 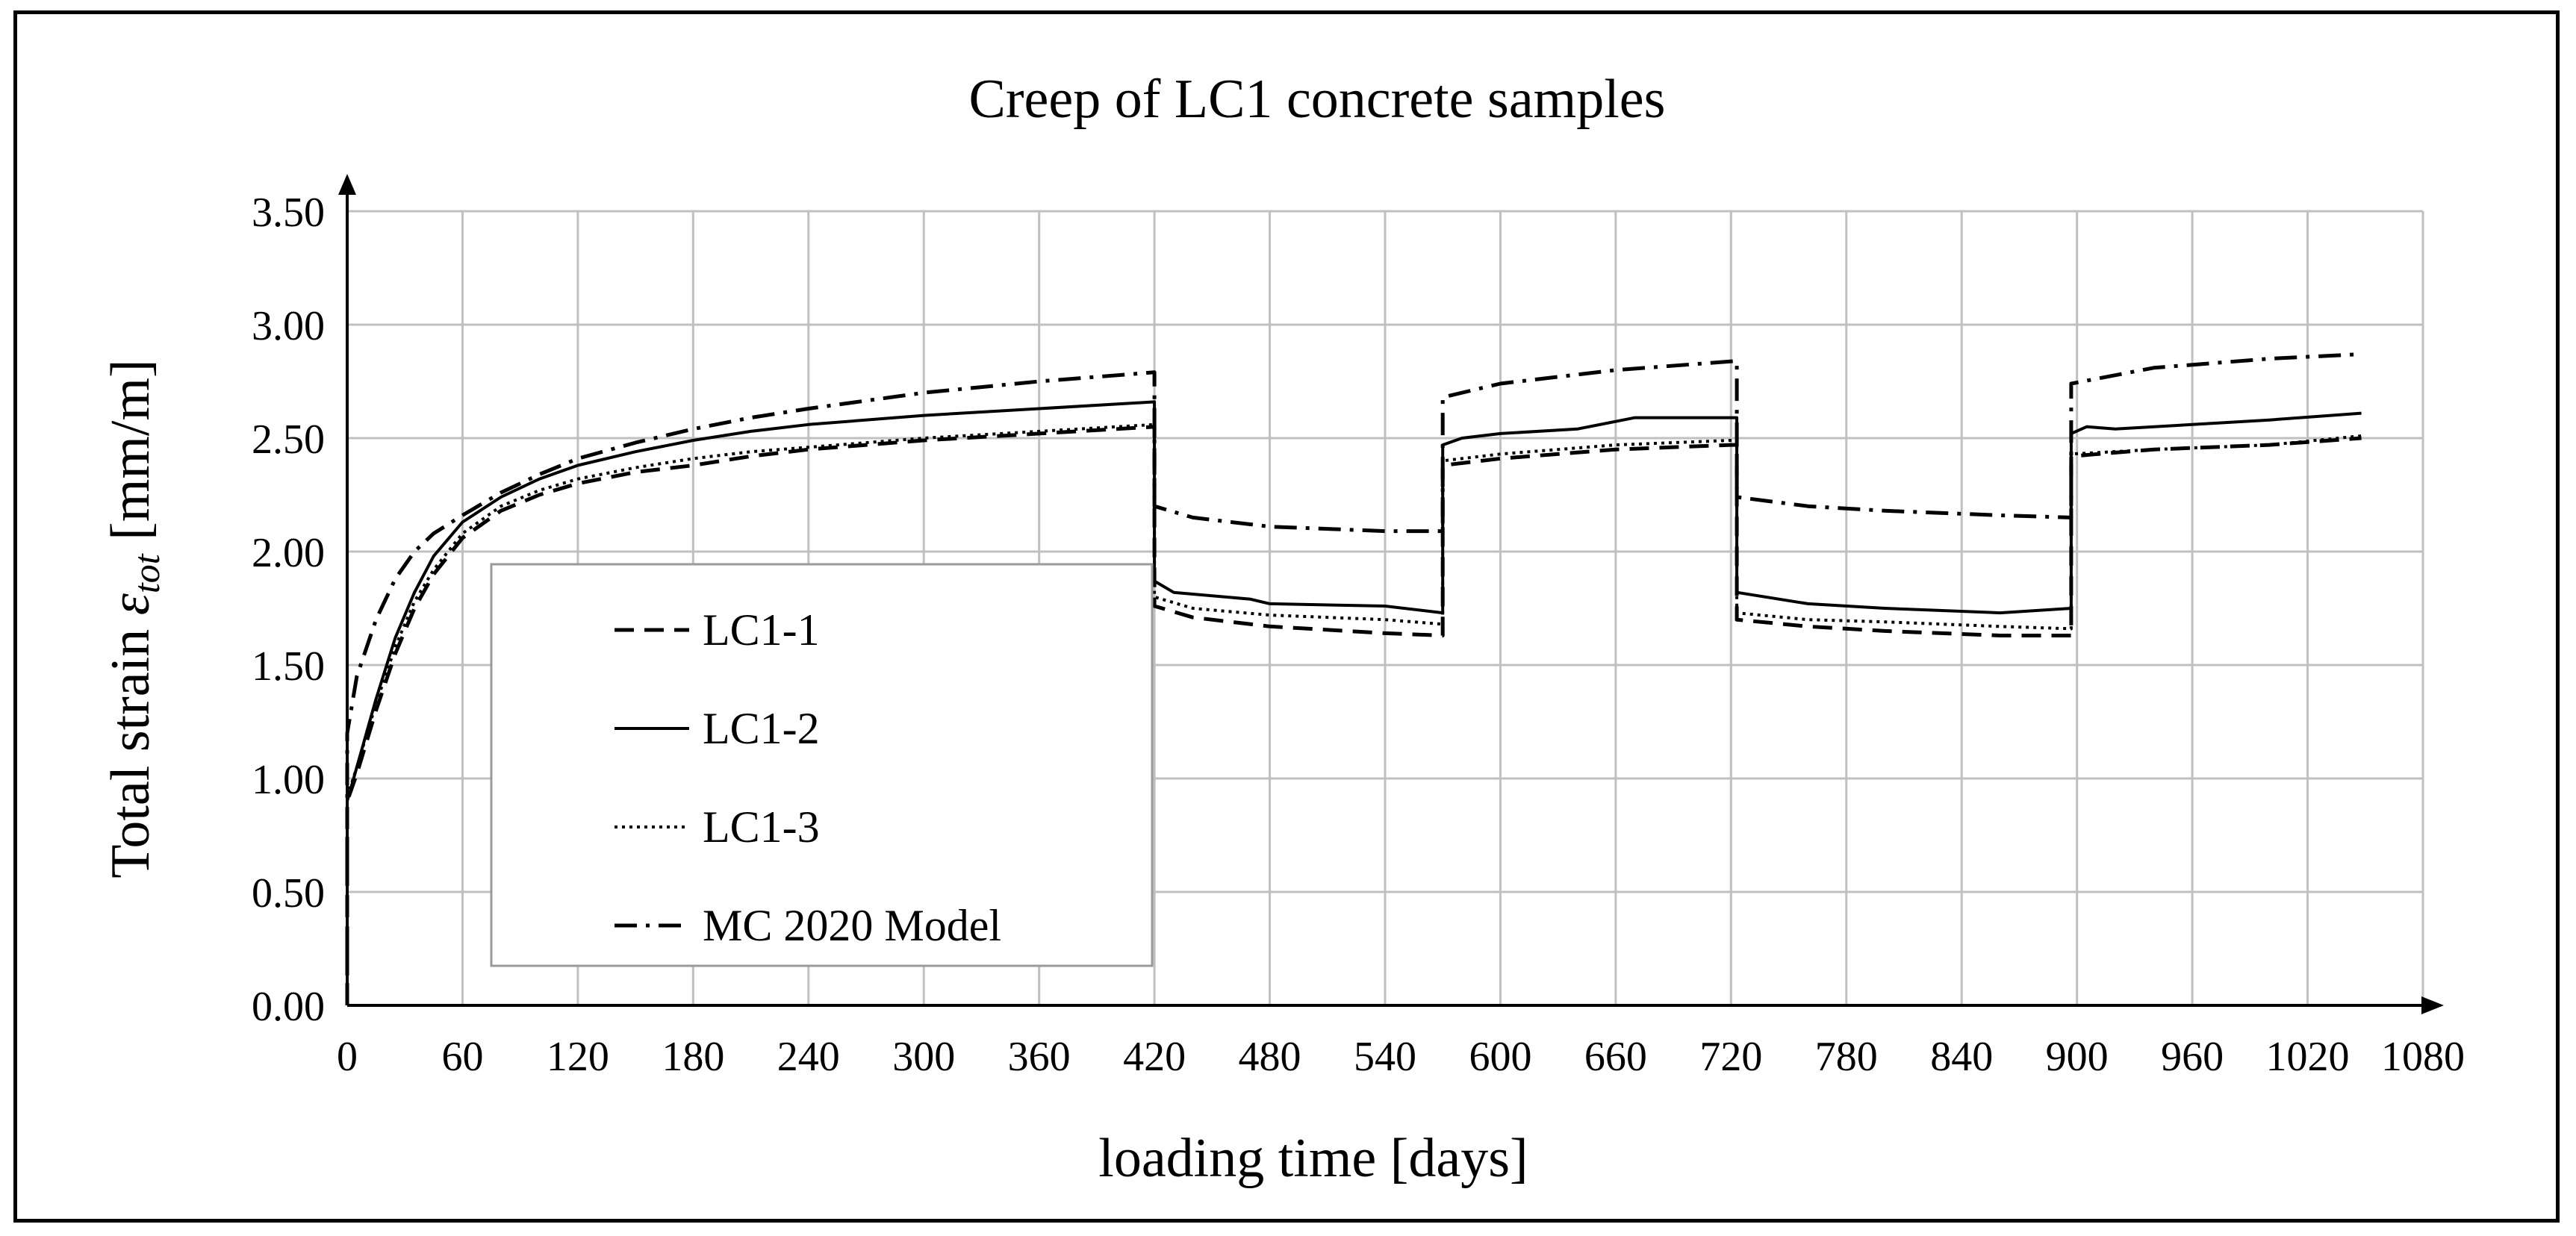 I want to click on x-axis-arrow, so click(x=2432, y=1005).